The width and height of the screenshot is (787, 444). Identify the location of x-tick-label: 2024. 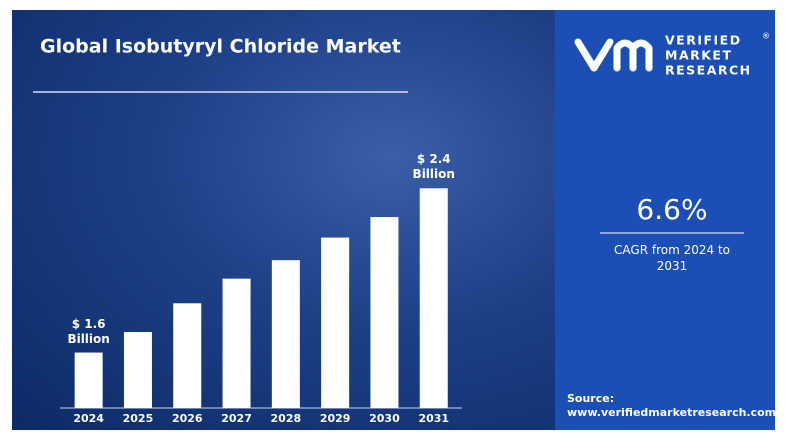
(88, 418).